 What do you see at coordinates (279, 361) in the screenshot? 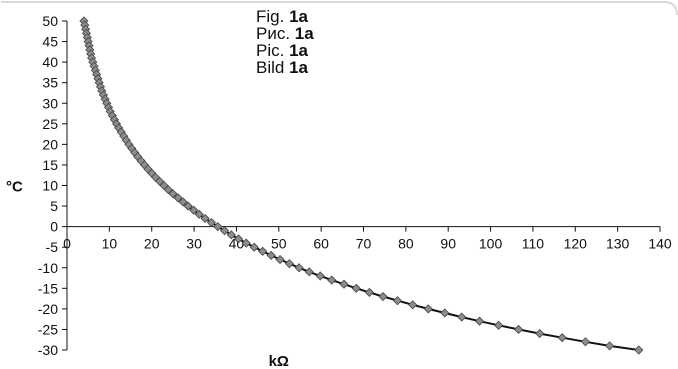
I see `x-axis-label: kΩ` at bounding box center [279, 361].